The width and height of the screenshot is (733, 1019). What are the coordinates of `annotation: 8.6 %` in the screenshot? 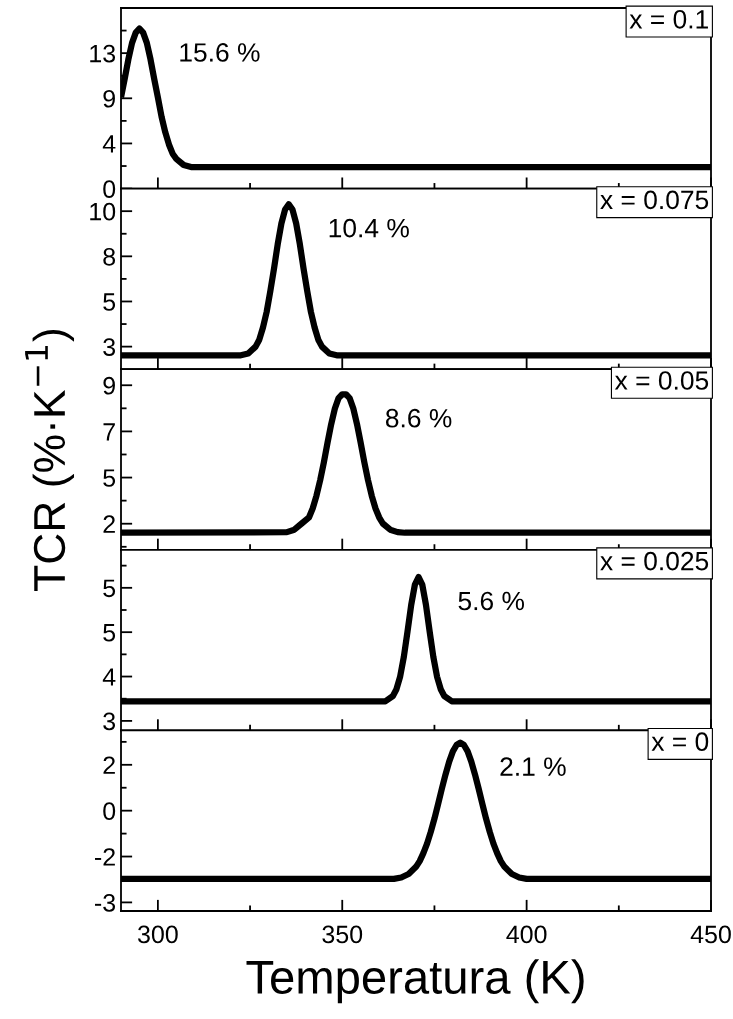 It's located at (418, 418).